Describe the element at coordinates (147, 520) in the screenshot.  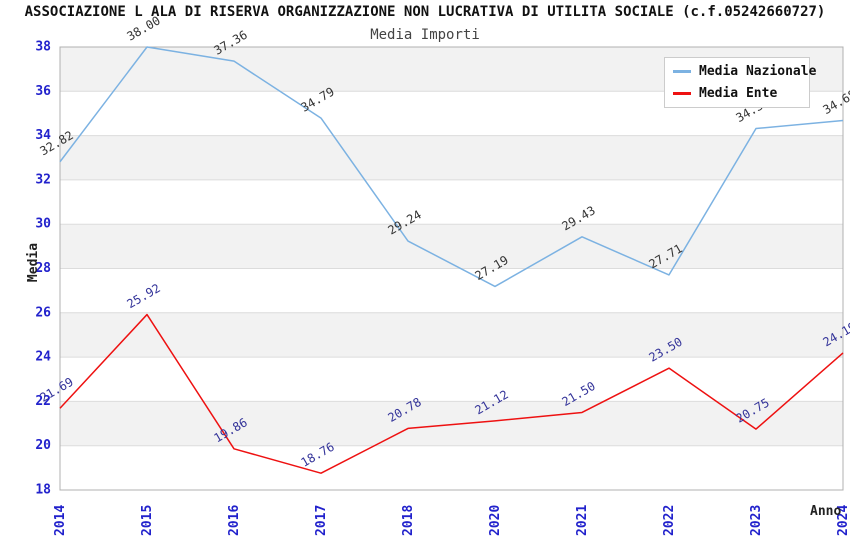
I see `x-tick-label: 2015` at that location.